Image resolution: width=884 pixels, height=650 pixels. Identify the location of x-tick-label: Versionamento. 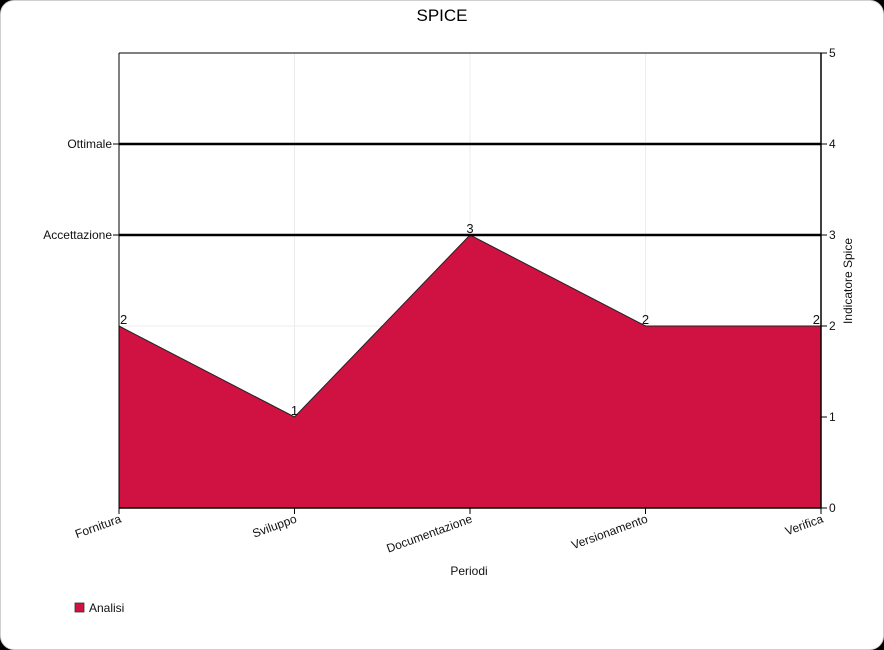
(610, 532).